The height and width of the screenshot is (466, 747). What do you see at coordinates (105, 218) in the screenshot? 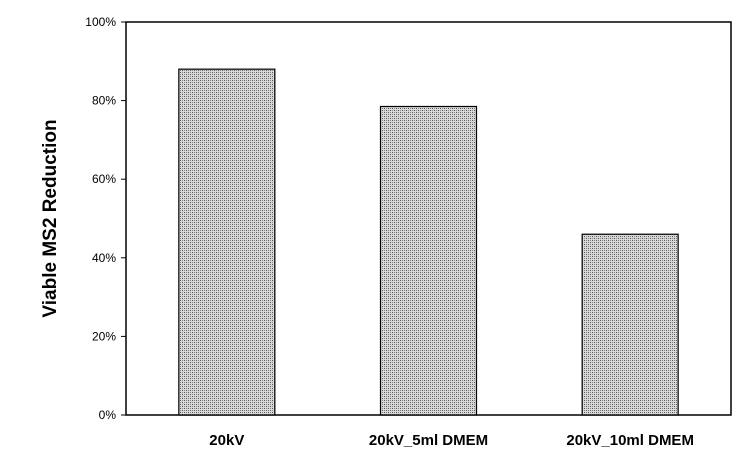
I see `y-axis-ticks: 0% 20% 40% 60% 80% 100%` at bounding box center [105, 218].